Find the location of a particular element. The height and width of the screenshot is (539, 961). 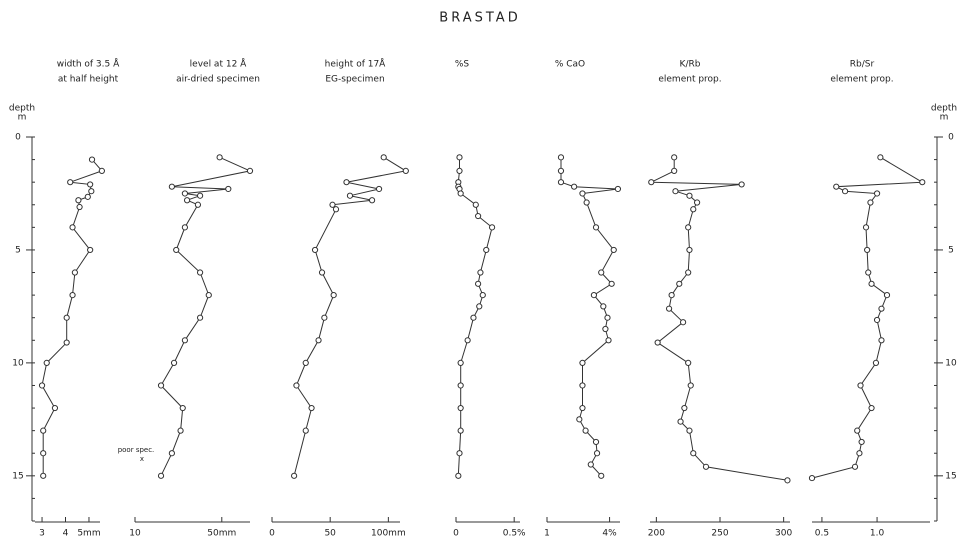

chart-title: BRASTAD is located at coordinates (479, 18).